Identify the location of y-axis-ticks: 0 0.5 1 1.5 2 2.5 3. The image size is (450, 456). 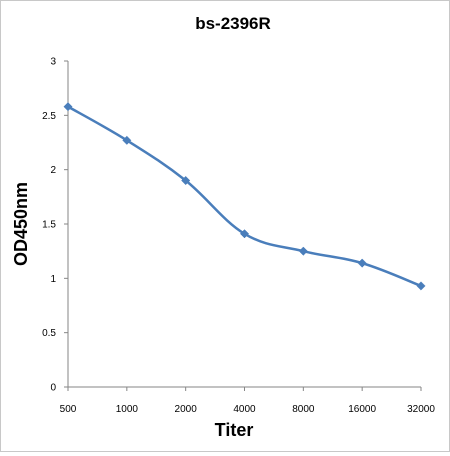
(55, 225).